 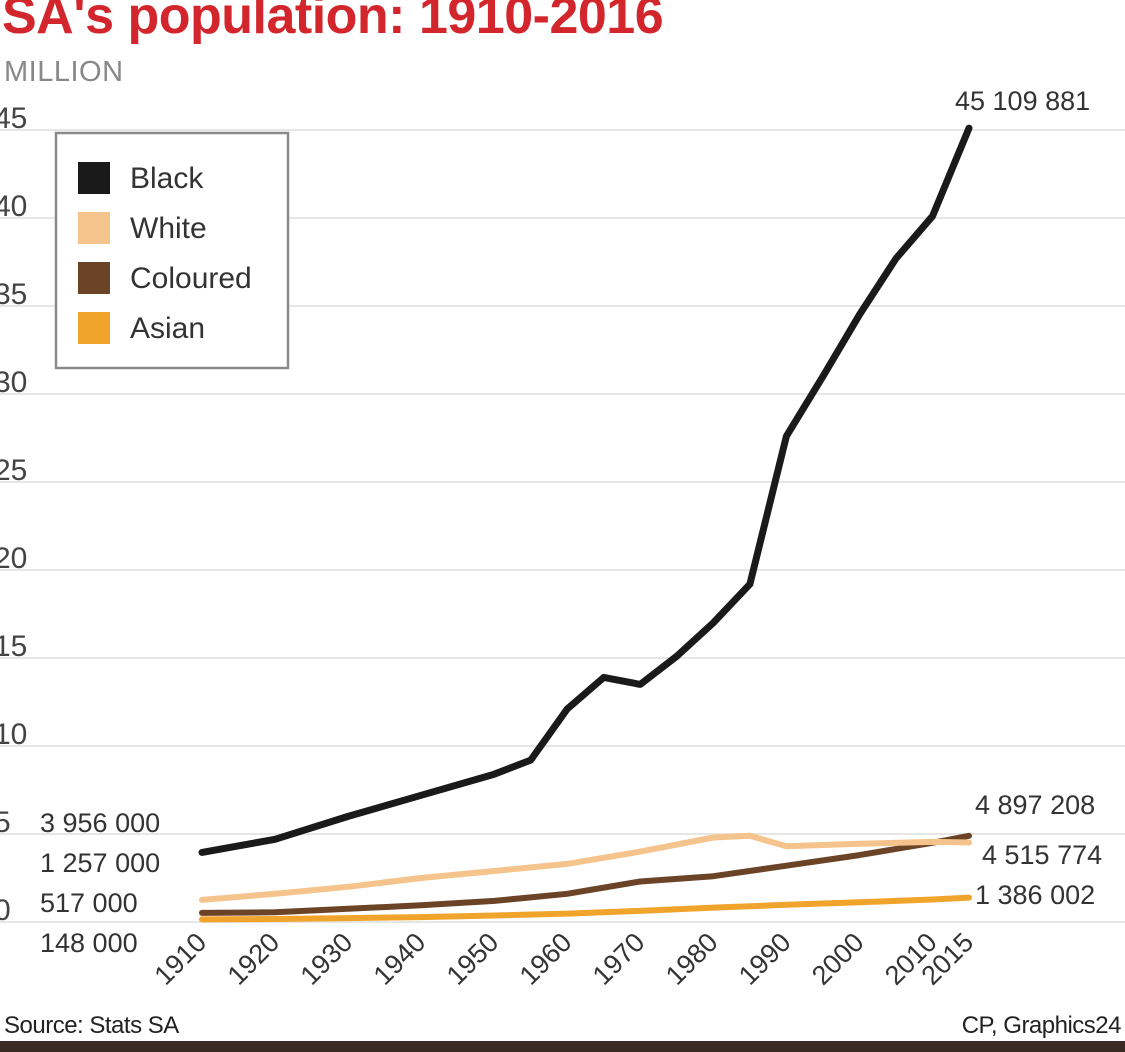 I want to click on start-value-label-coloured: 517 000, so click(x=89, y=903).